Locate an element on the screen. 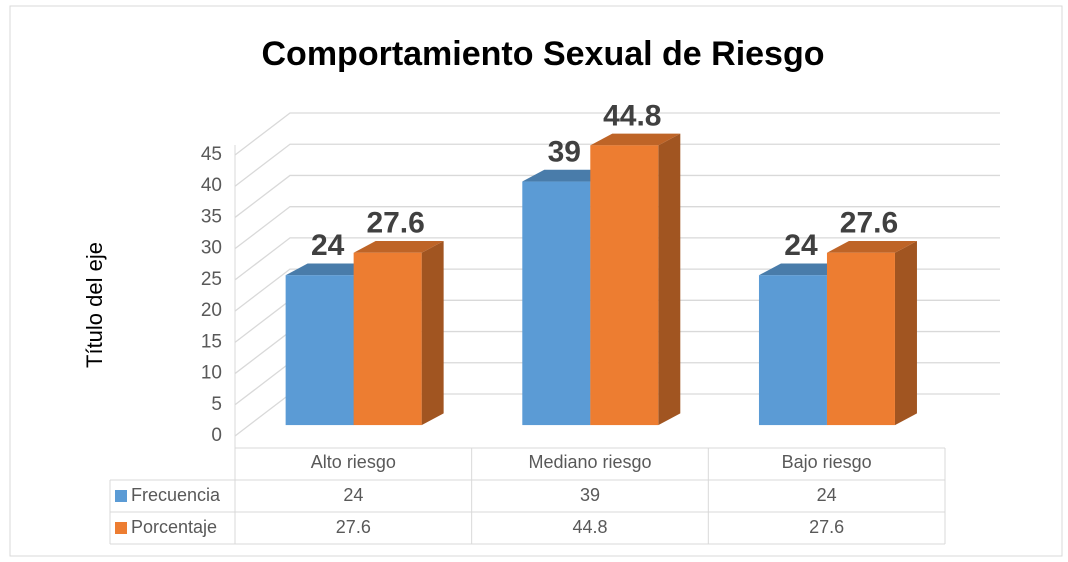 Image resolution: width=1068 pixels, height=562 pixels. table-cell: 44.8 is located at coordinates (589, 527).